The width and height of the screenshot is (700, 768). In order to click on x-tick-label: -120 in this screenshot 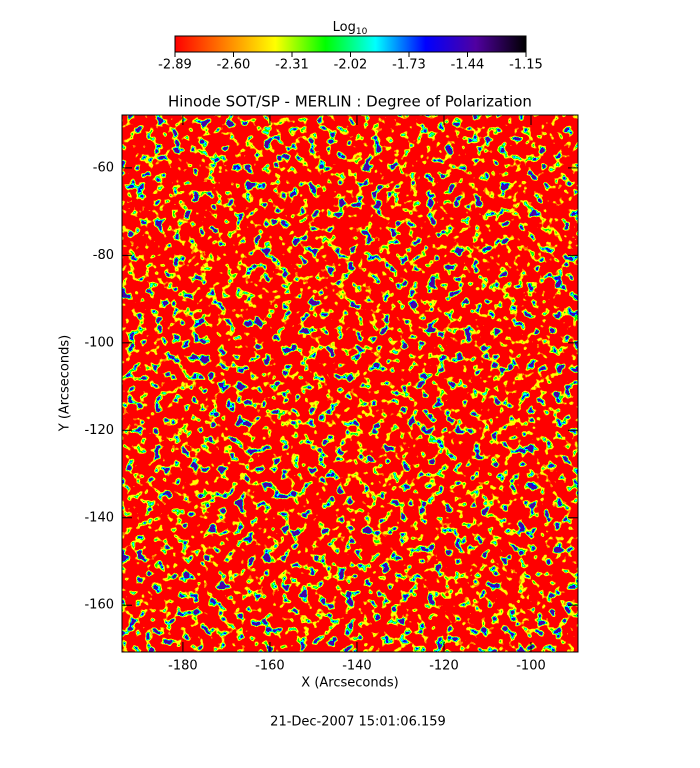, I will do `click(444, 666)`.